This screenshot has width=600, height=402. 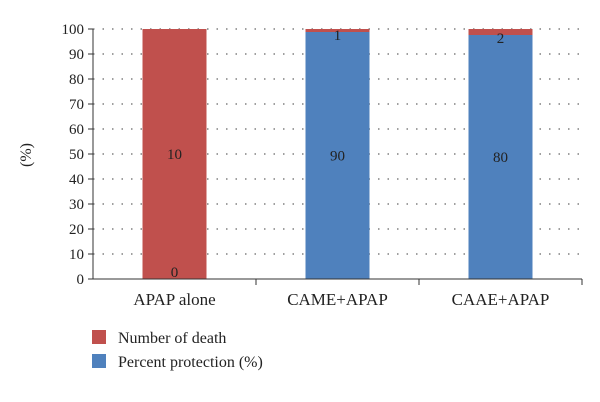 I want to click on y-tick-label: 50, so click(x=76, y=155).